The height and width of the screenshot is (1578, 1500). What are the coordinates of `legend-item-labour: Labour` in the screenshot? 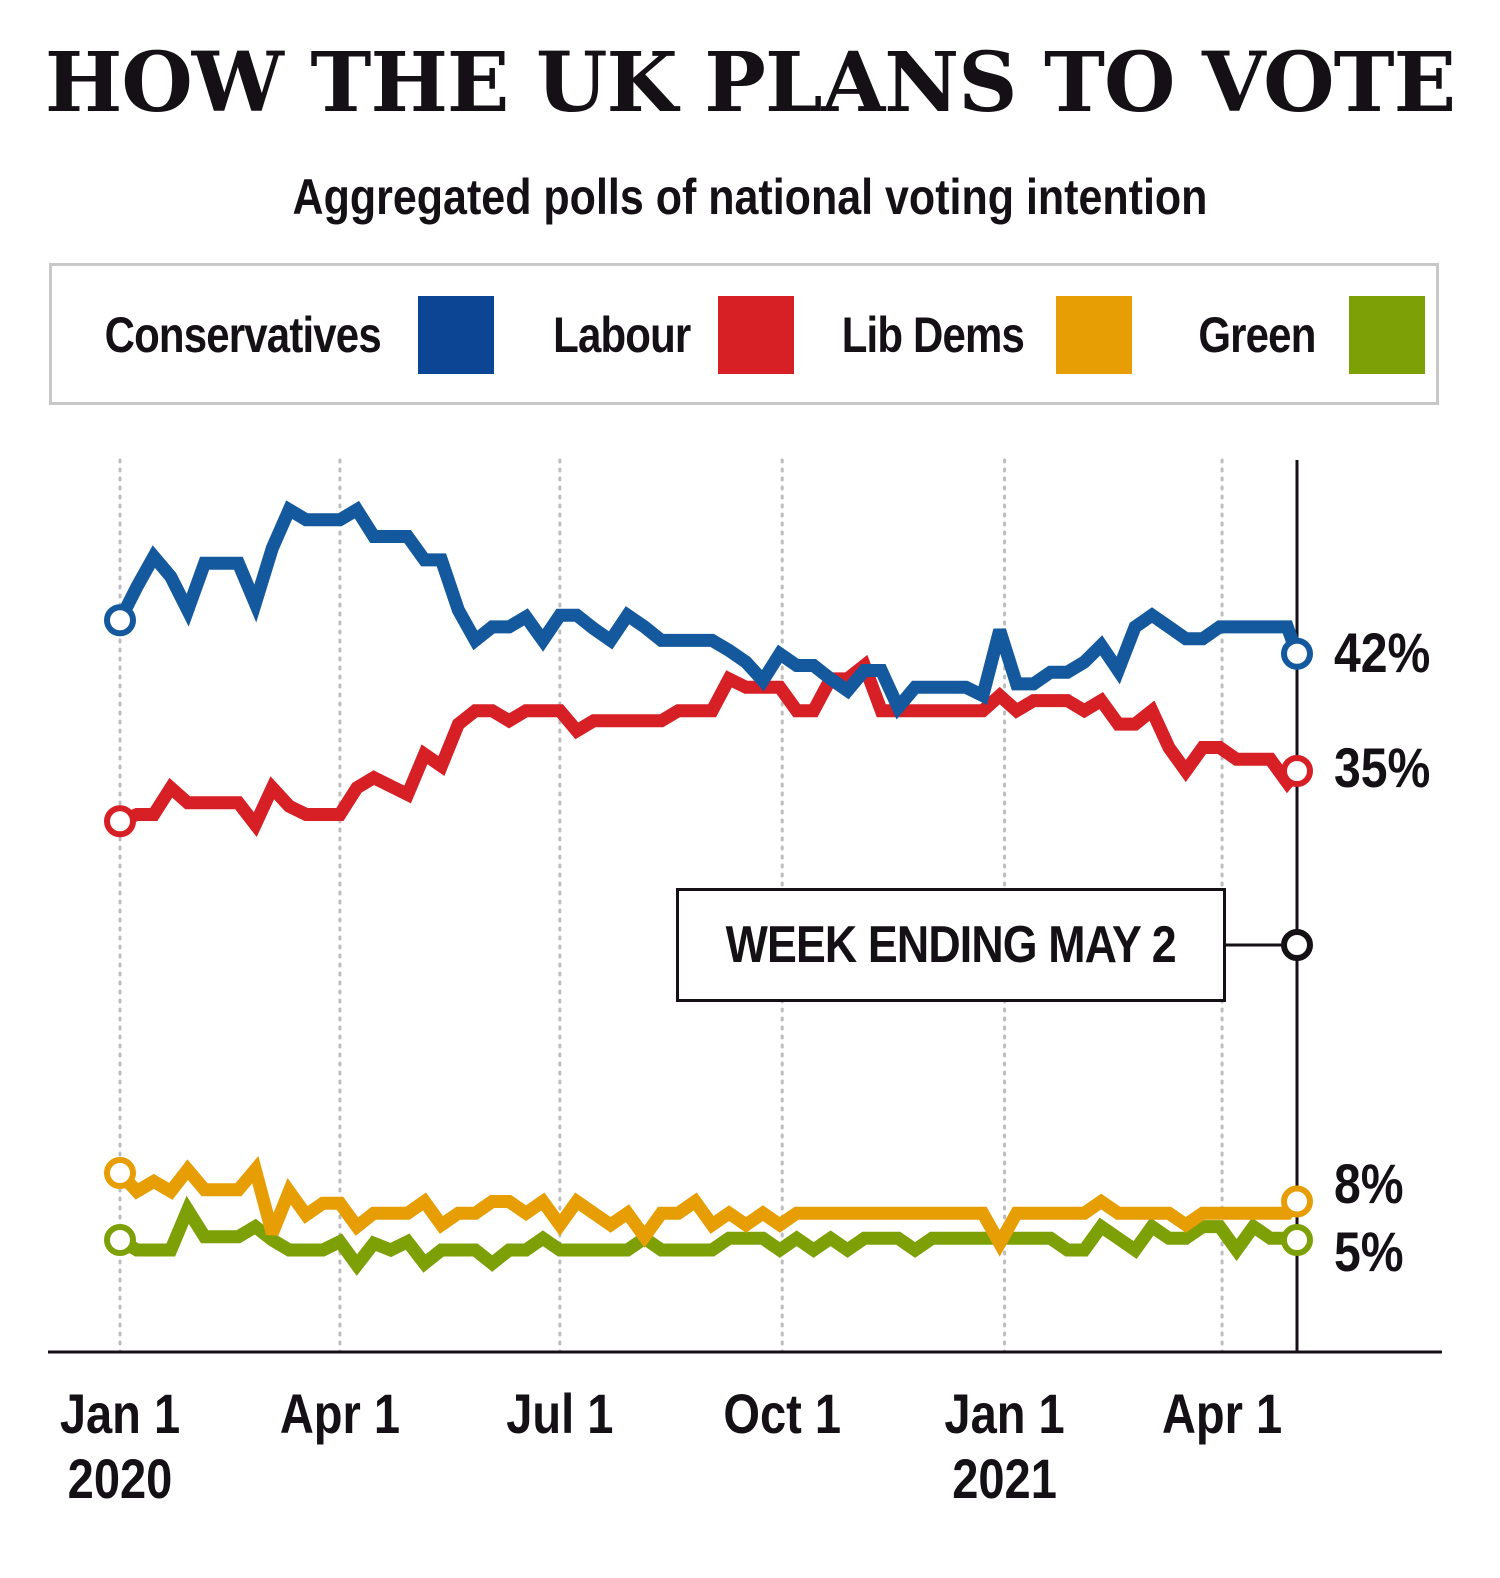 It's located at (609, 335).